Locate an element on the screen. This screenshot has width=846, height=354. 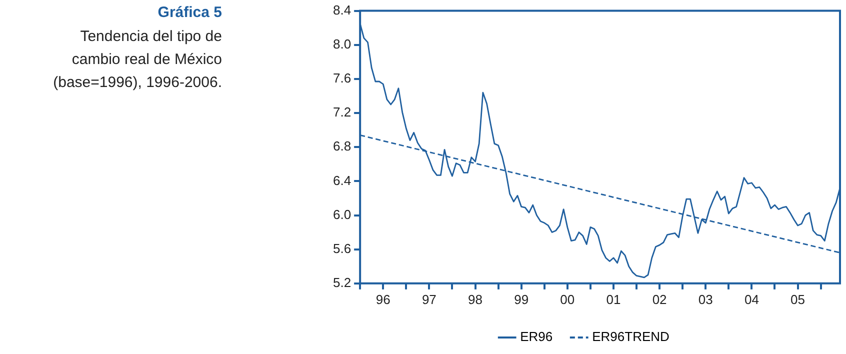
y-tick-label: 8.4 is located at coordinates (342, 10).